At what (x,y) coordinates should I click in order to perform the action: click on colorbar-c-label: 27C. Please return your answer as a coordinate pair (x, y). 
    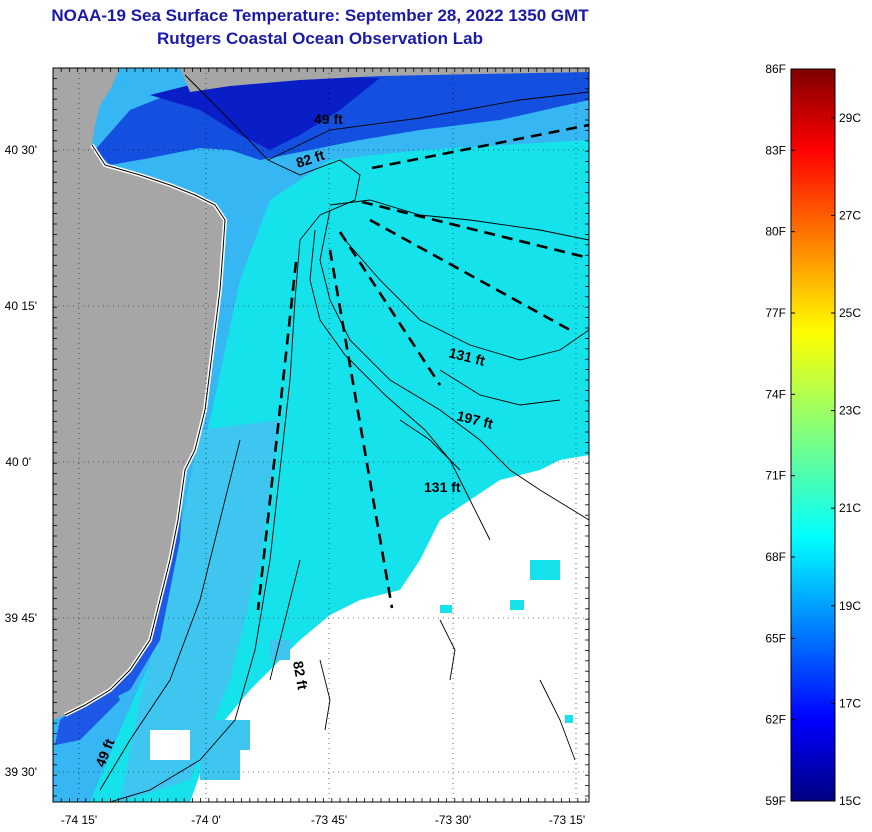
    Looking at the image, I should click on (850, 215).